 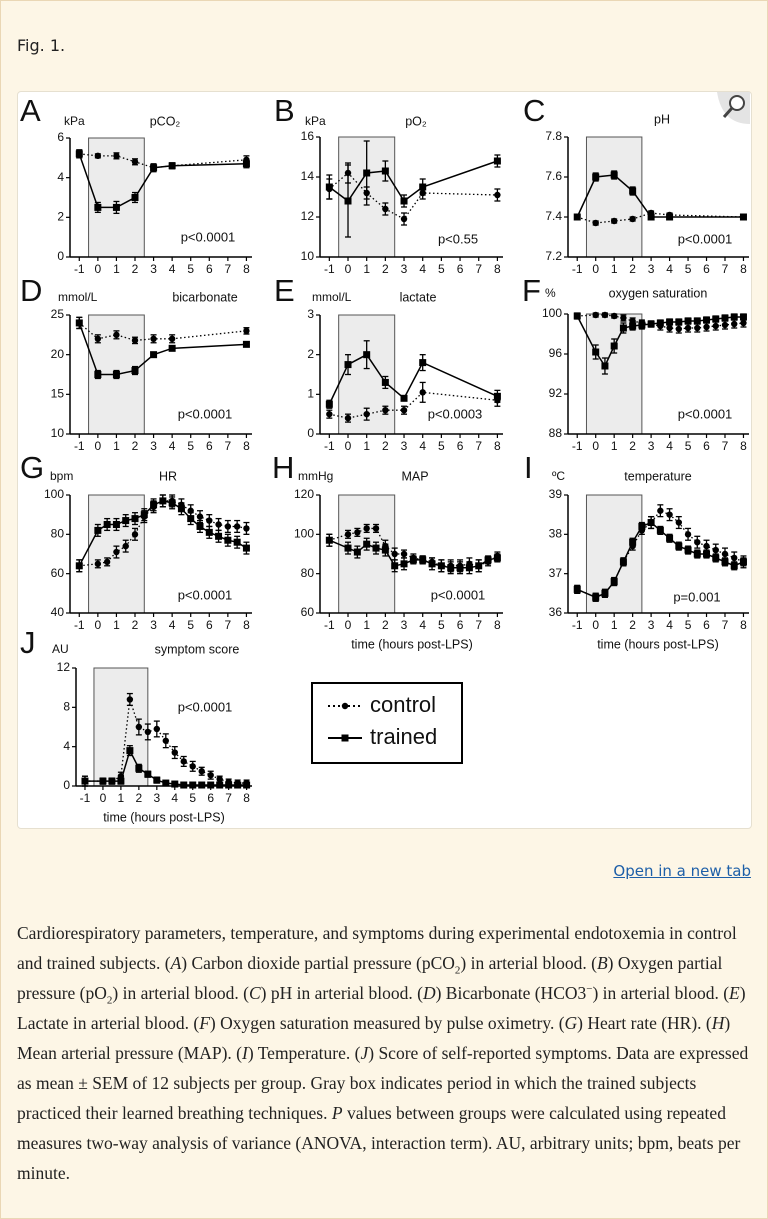 What do you see at coordinates (552, 313) in the screenshot?
I see `y-tick-label: 100` at bounding box center [552, 313].